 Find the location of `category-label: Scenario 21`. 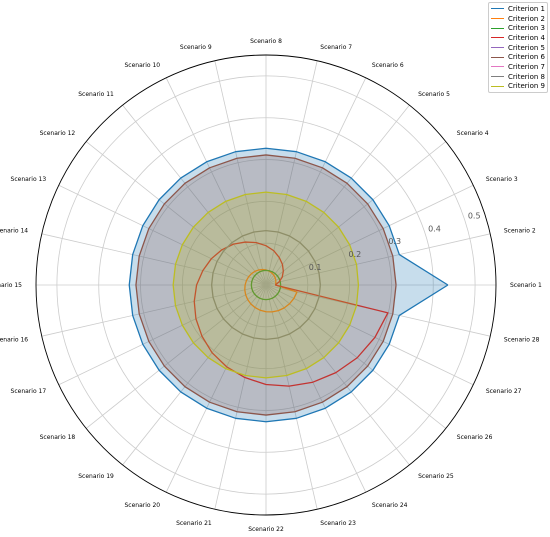

category-label: Scenario 21 is located at coordinates (194, 523).